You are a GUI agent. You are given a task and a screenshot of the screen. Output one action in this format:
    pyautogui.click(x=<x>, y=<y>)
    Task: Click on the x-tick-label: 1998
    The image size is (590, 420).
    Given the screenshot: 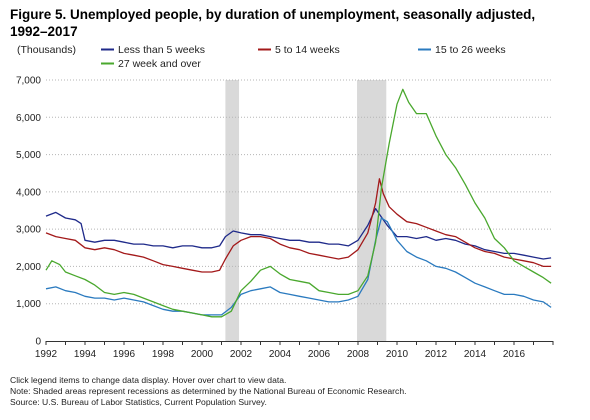 What is the action you would take?
    pyautogui.click(x=163, y=354)
    